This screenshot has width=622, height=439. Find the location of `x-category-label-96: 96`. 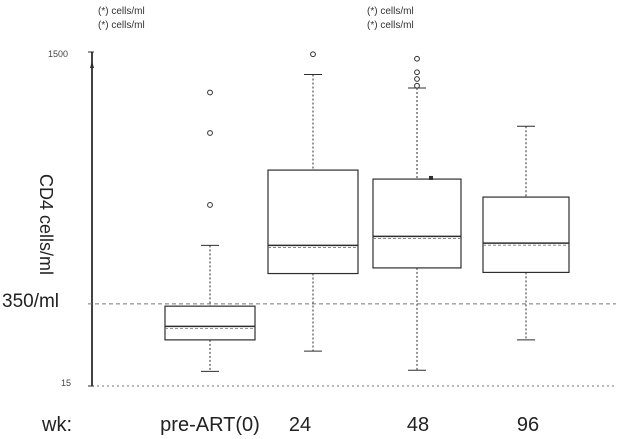

x-category-label-96: 96 is located at coordinates (528, 425).